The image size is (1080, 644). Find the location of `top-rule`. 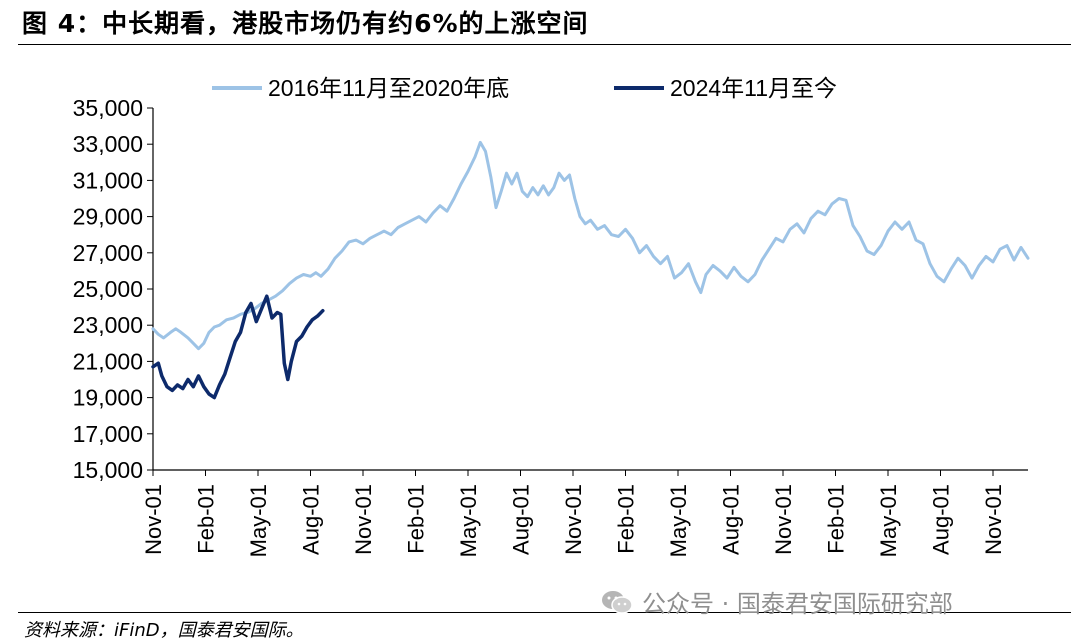

top-rule is located at coordinates (544, 44).